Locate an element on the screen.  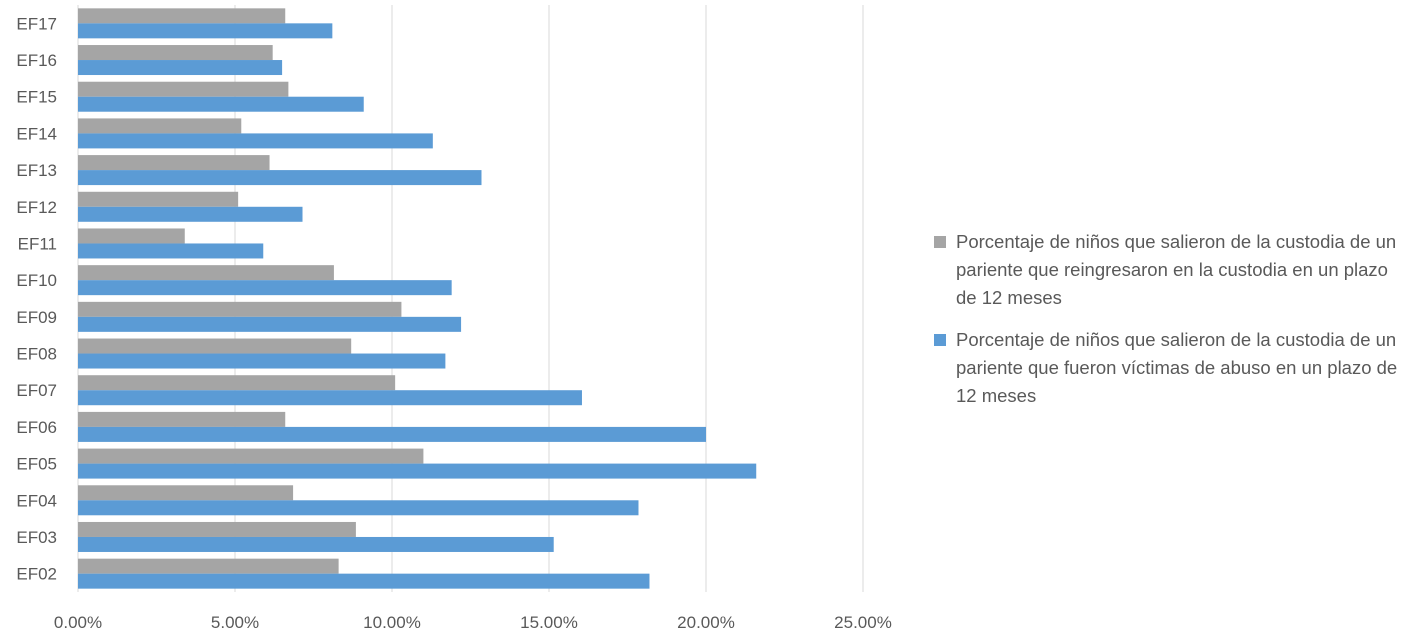
bar-abuso-ef13 is located at coordinates (280, 178).